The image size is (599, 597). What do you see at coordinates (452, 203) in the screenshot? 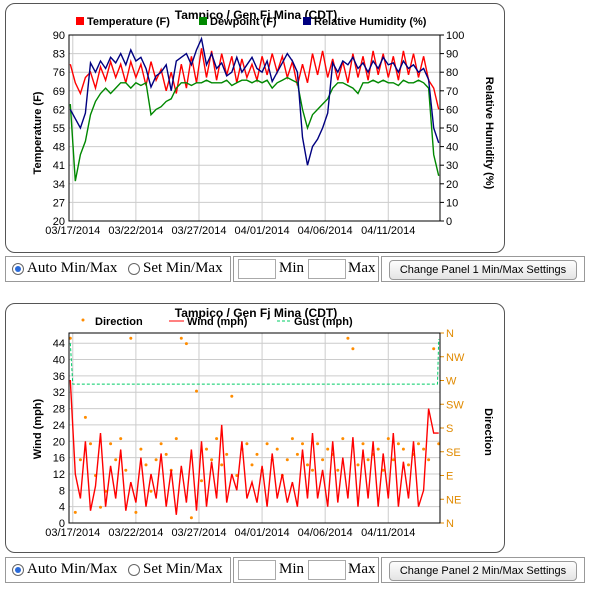
I see `y2-tick-label: 10` at bounding box center [452, 203].